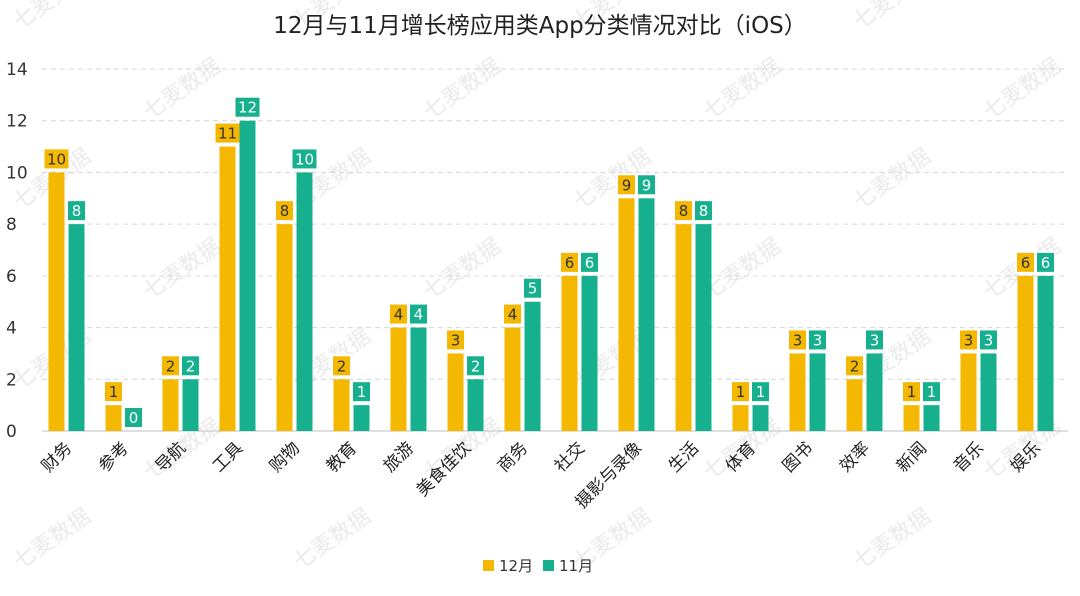 Image resolution: width=1080 pixels, height=596 pixels. What do you see at coordinates (570, 457) in the screenshot?
I see `x-category-label: 社交` at bounding box center [570, 457].